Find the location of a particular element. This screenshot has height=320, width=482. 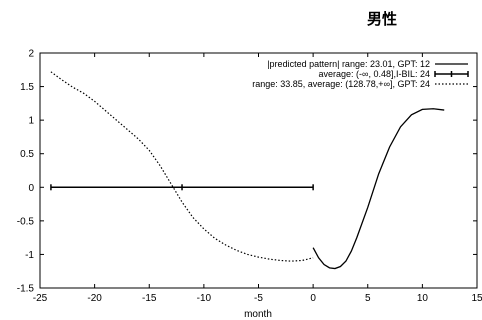

x-tick-label: -5 is located at coordinates (258, 298).